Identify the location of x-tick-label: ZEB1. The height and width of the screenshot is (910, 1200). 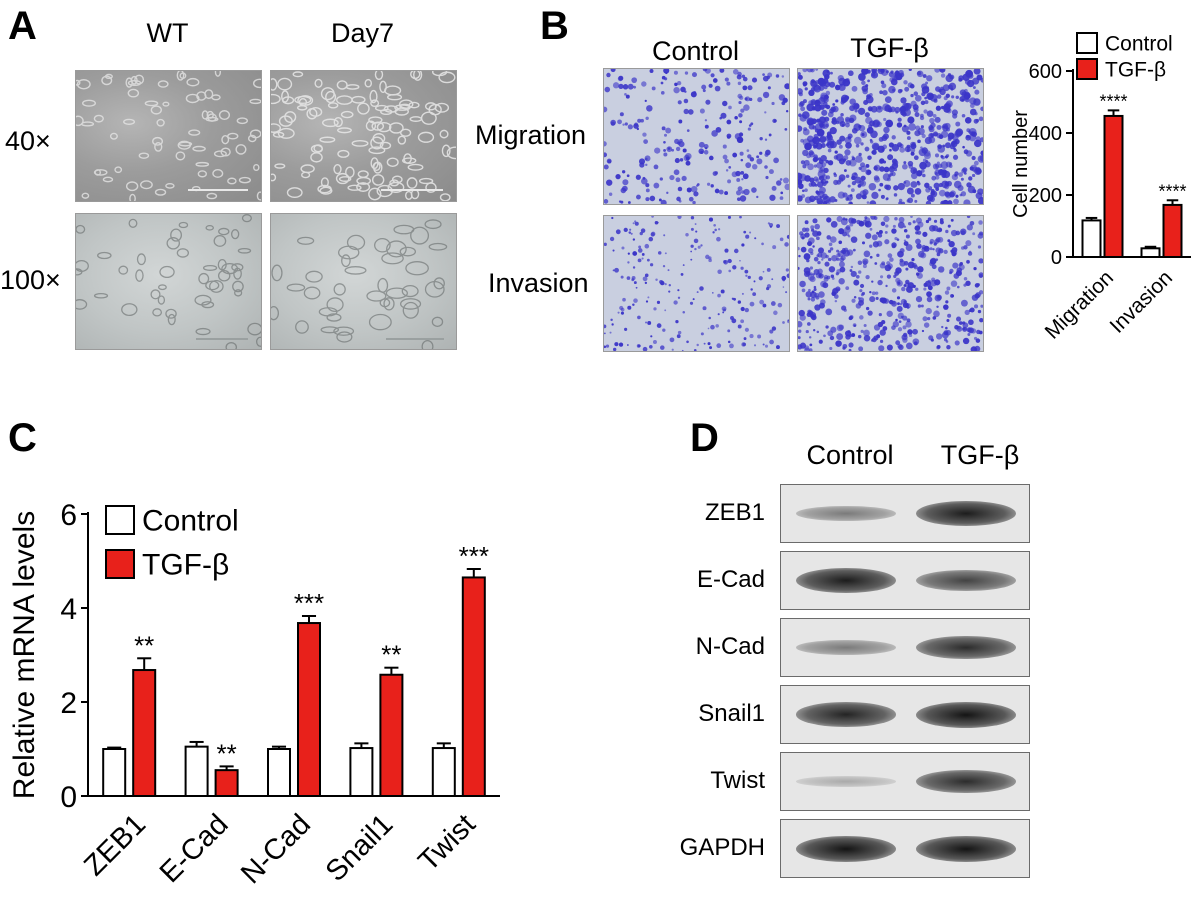
(115, 845).